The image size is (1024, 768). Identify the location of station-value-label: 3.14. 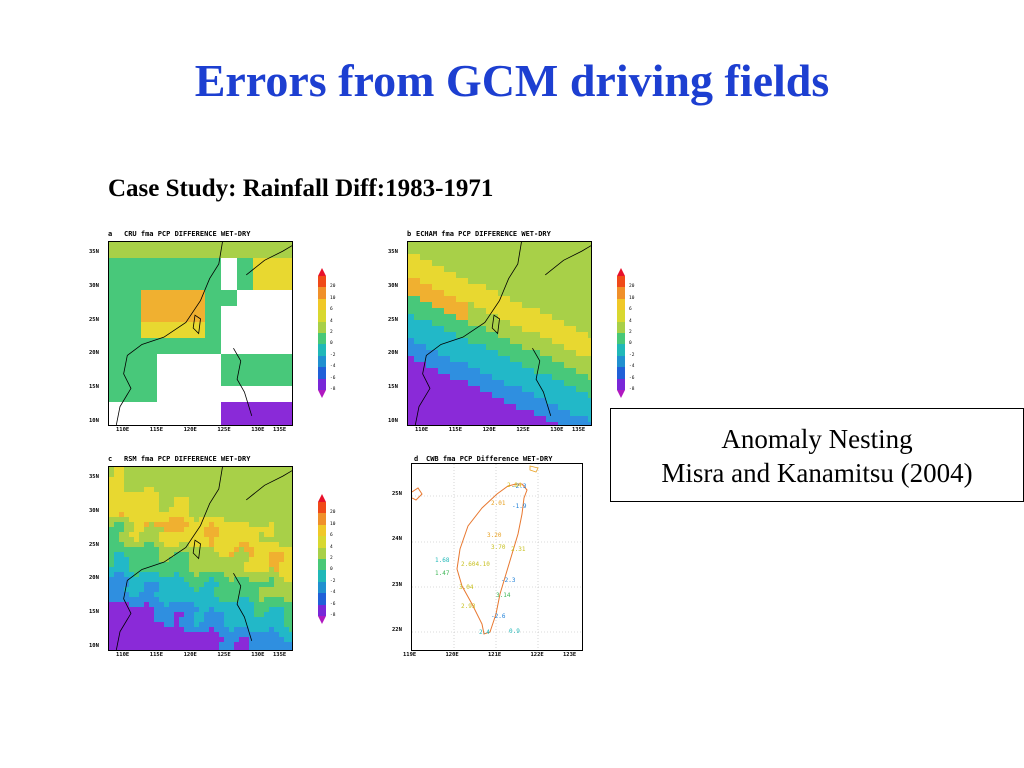
(503, 595).